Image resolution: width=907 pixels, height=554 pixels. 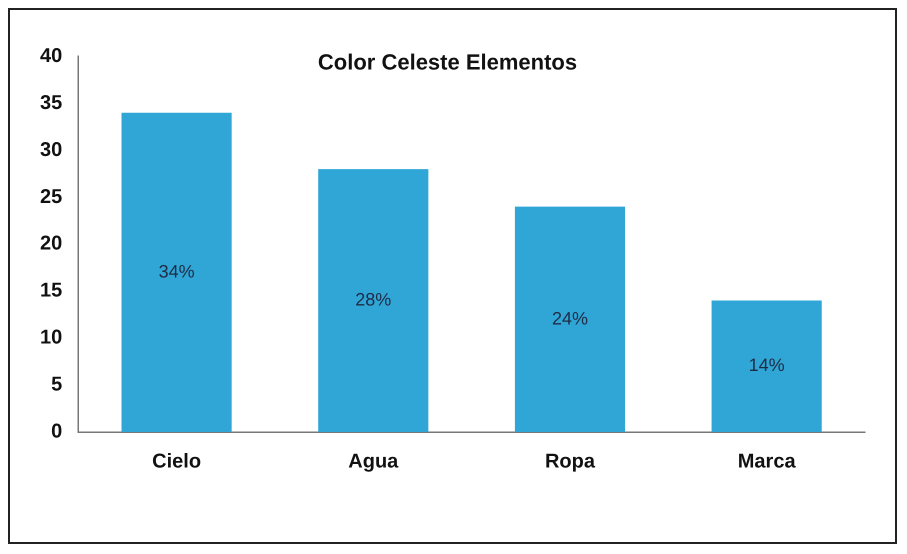 I want to click on y-tick-label: 0, so click(x=56, y=431).